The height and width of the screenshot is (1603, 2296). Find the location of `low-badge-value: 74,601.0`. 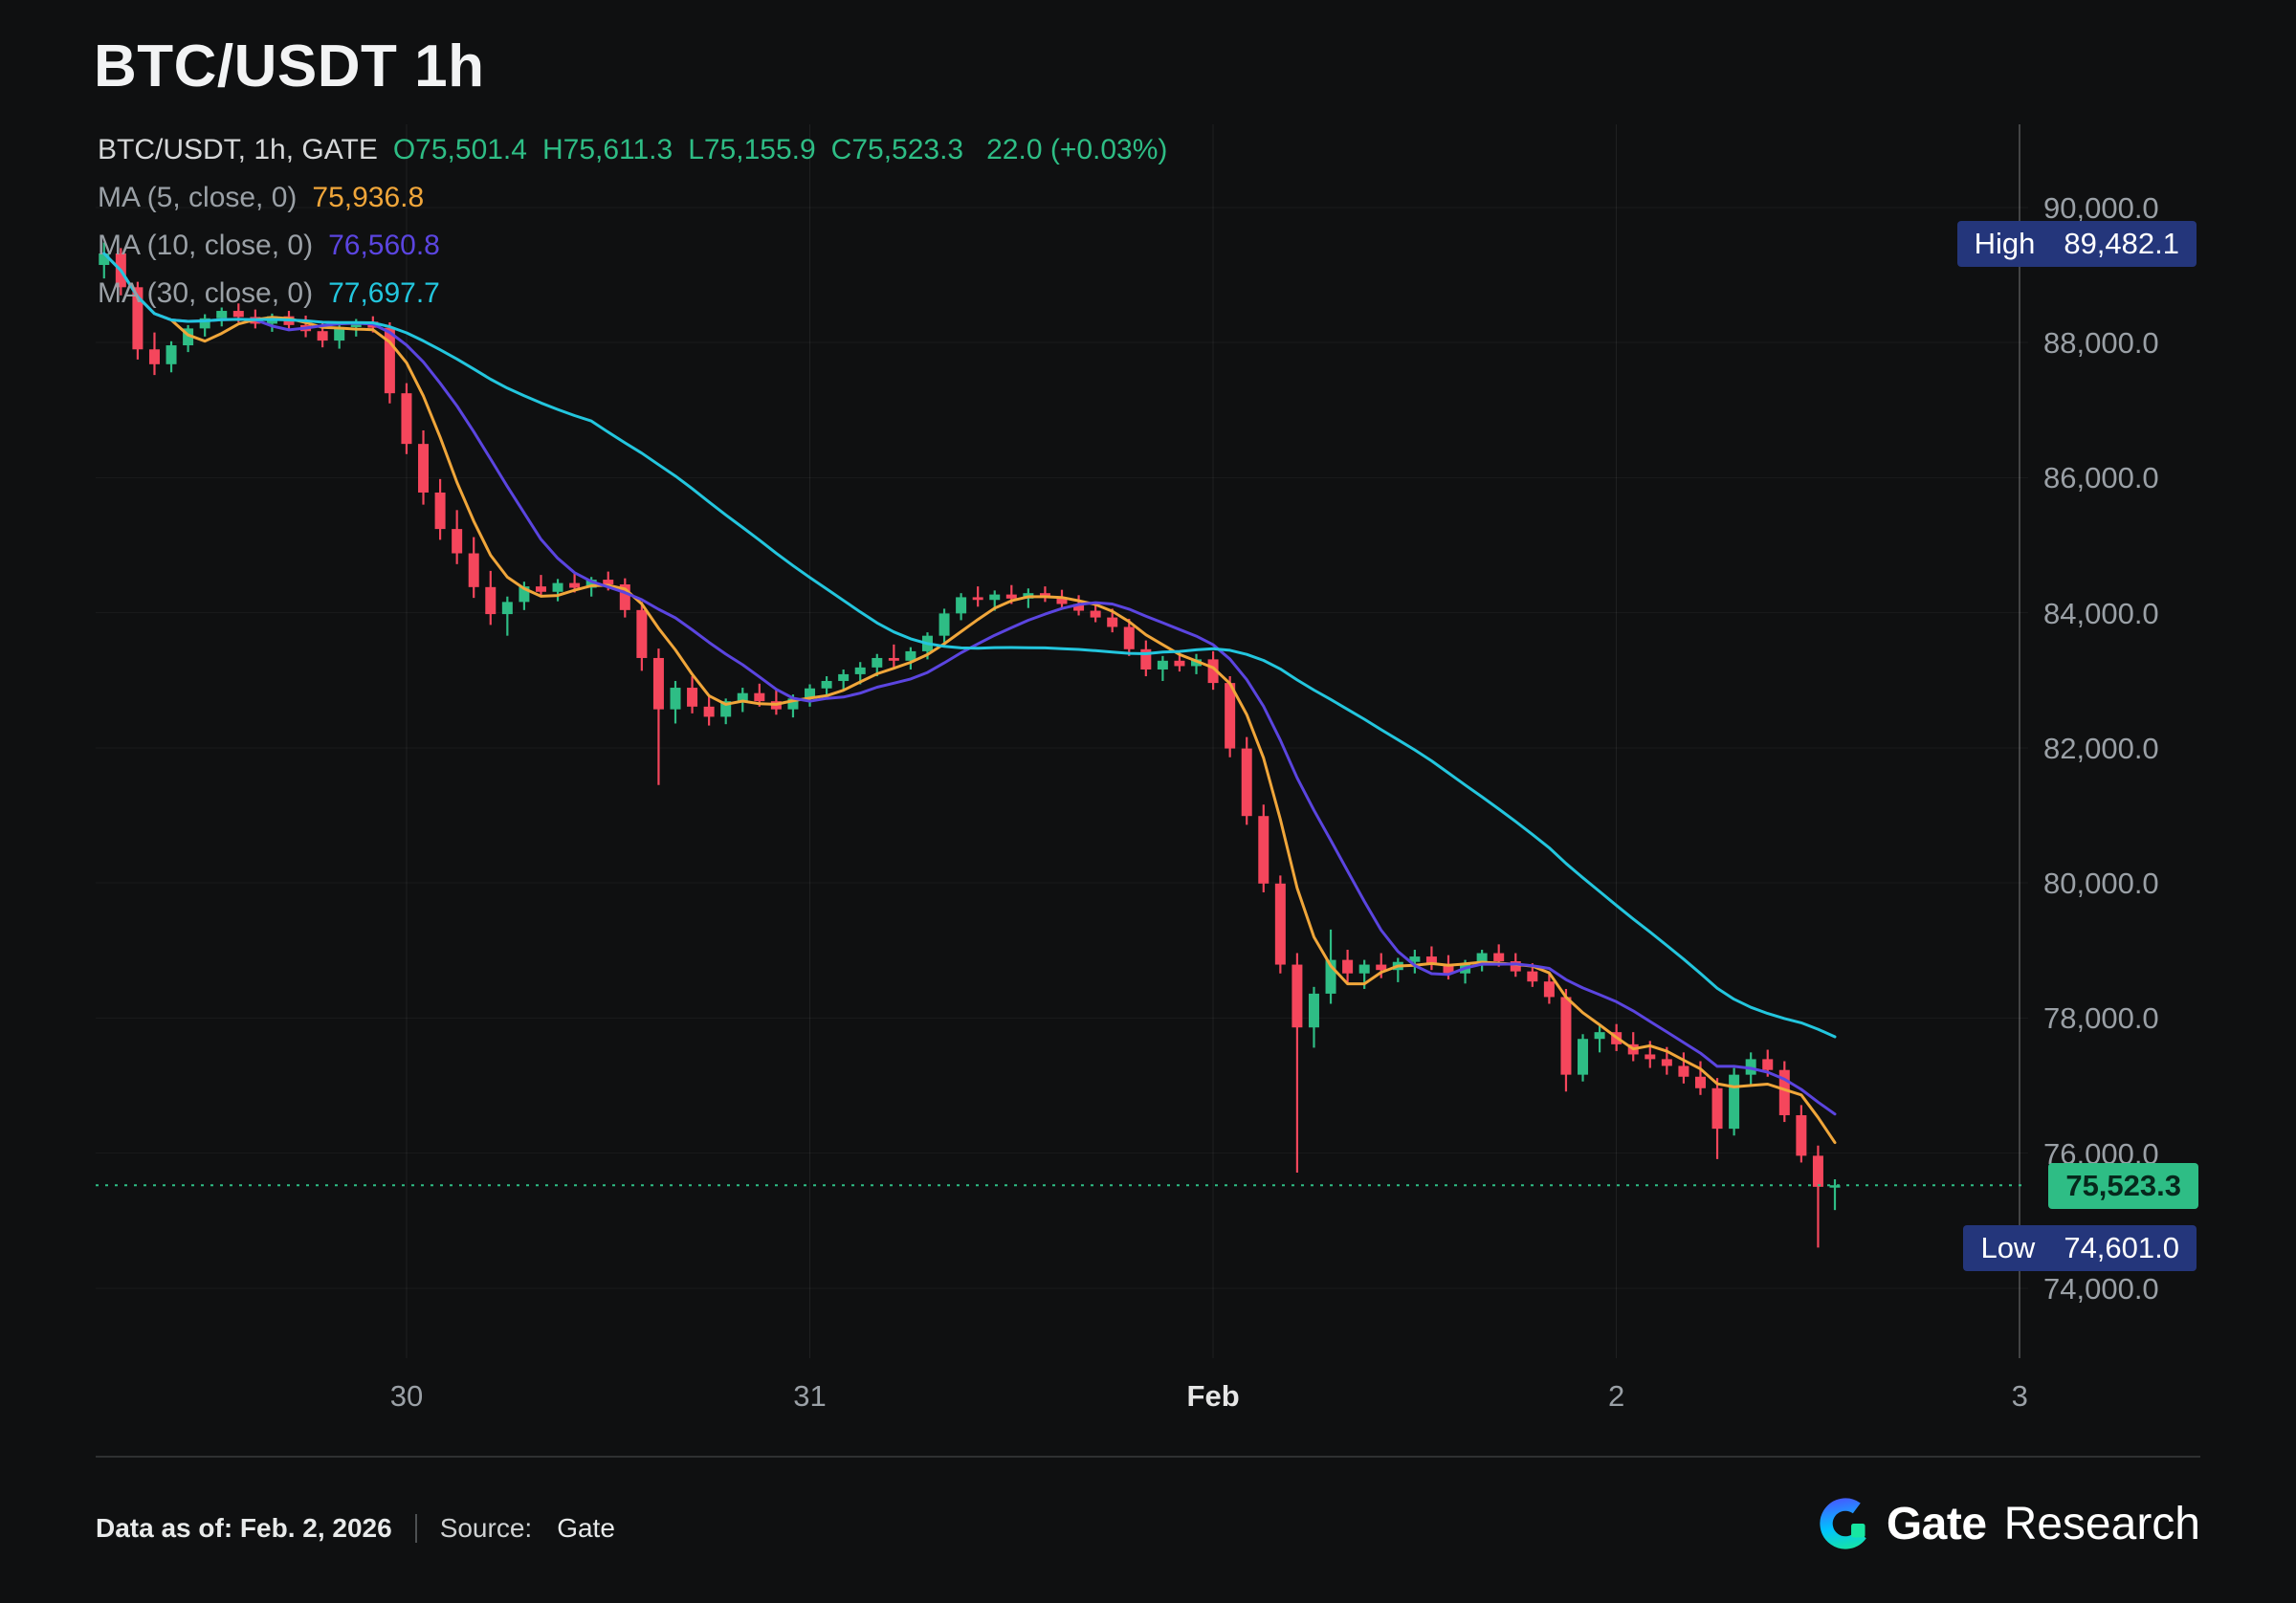

low-badge-value: 74,601.0 is located at coordinates (2122, 1248).